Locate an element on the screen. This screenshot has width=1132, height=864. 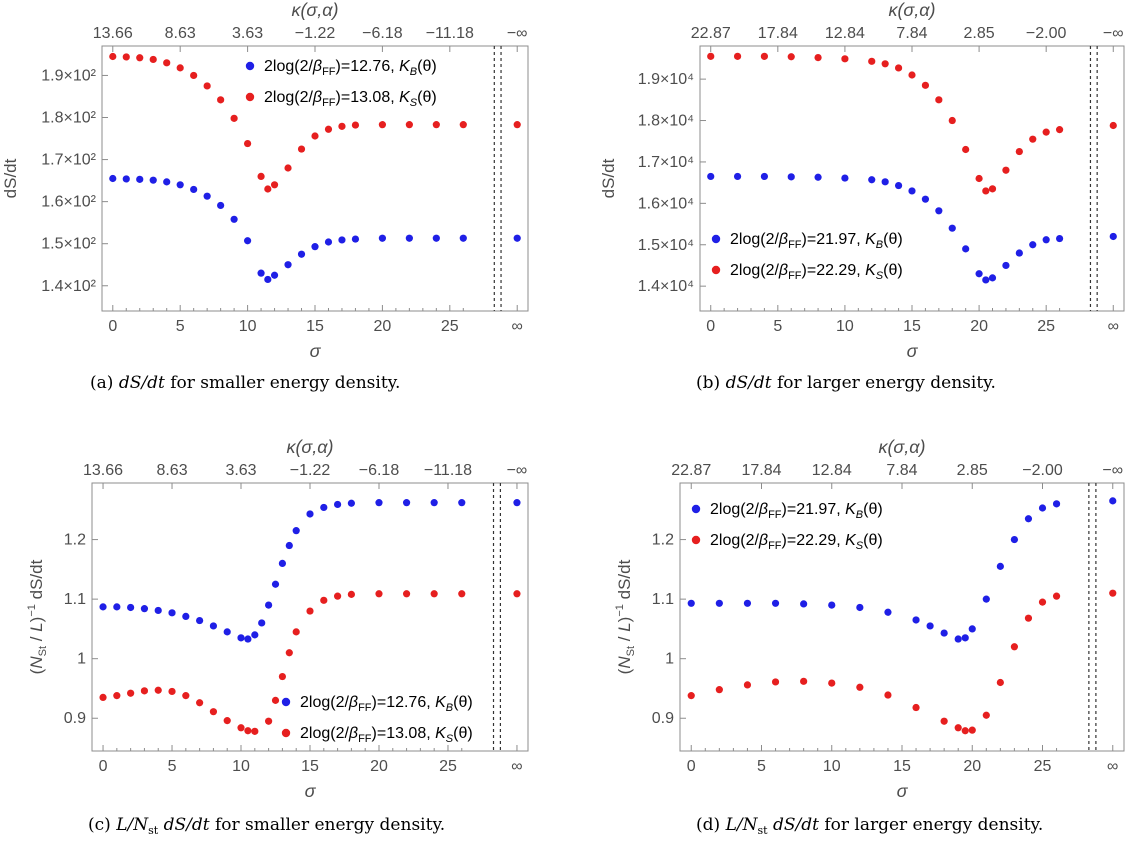
x-tick-label: 0 is located at coordinates (710, 326).